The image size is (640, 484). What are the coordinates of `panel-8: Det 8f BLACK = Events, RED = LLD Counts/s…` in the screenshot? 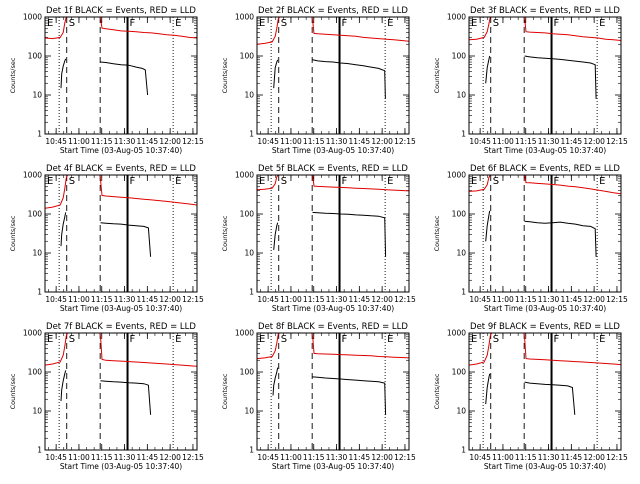 It's located at (318, 396).